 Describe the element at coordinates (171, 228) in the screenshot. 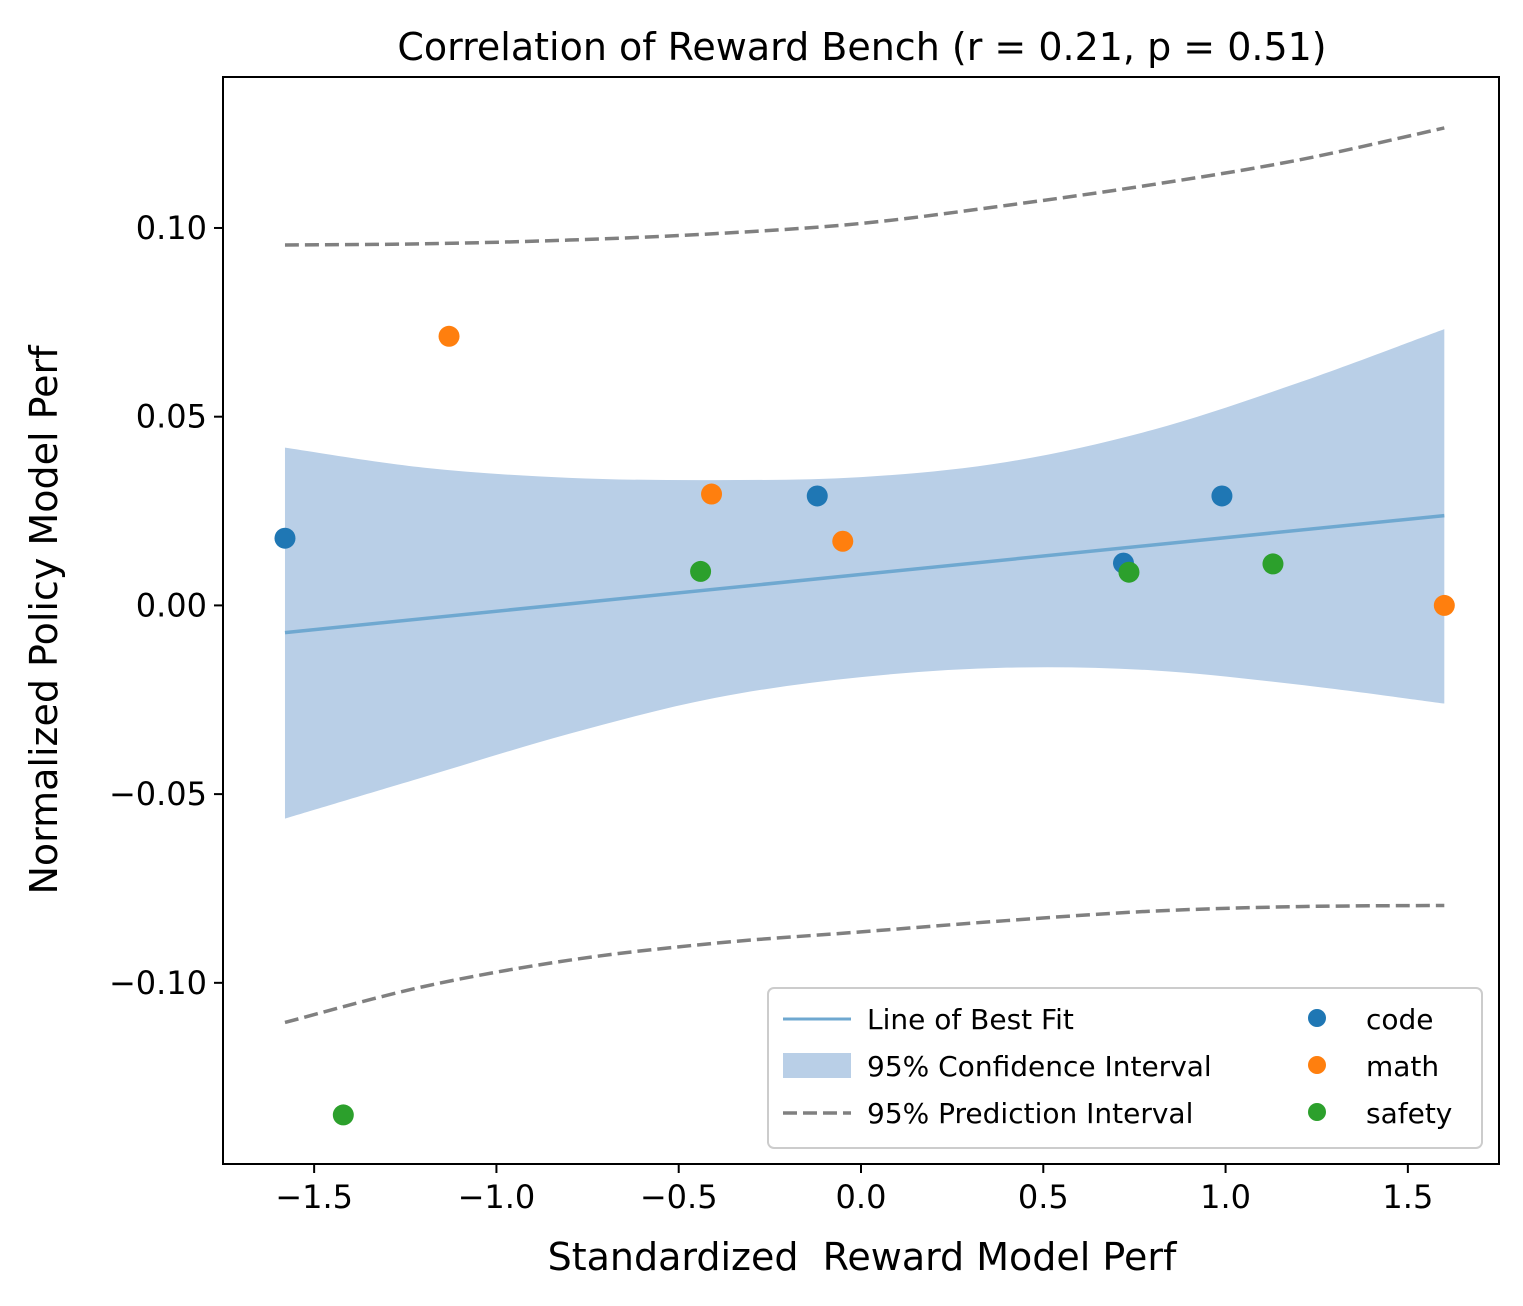

I see `y-tick-label: 0.10` at that location.